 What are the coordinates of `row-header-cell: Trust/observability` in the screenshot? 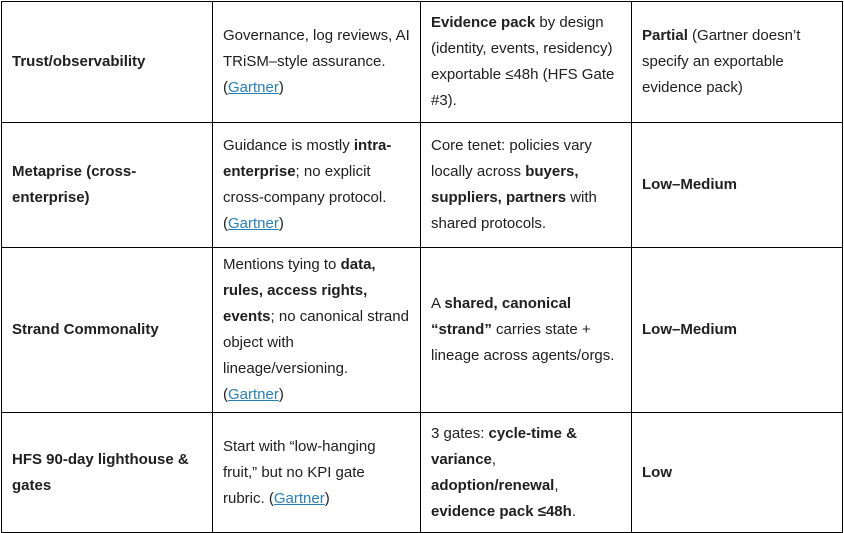 It's located at (107, 62).